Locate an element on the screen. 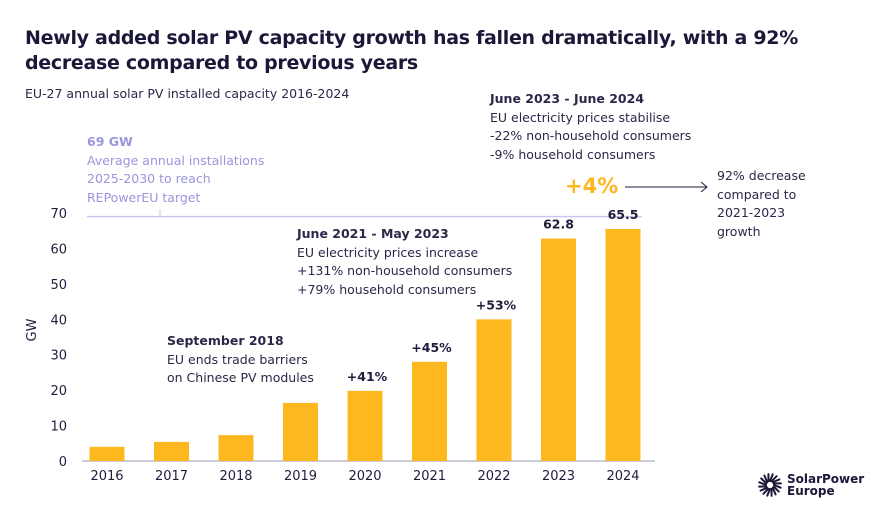  value-label: 62.8 is located at coordinates (558, 224).